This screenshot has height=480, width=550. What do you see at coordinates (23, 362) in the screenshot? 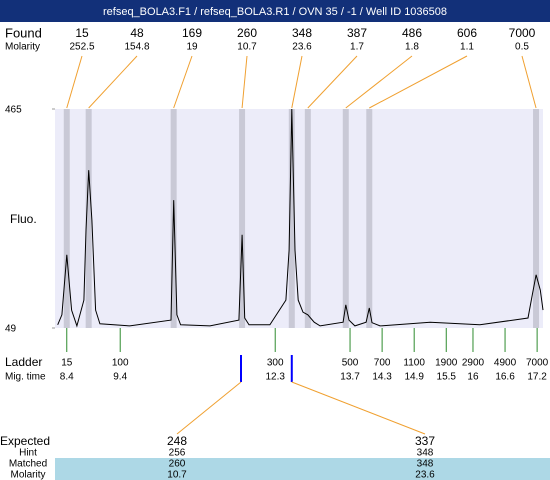
I see `ladder-label: Ladder` at bounding box center [23, 362].